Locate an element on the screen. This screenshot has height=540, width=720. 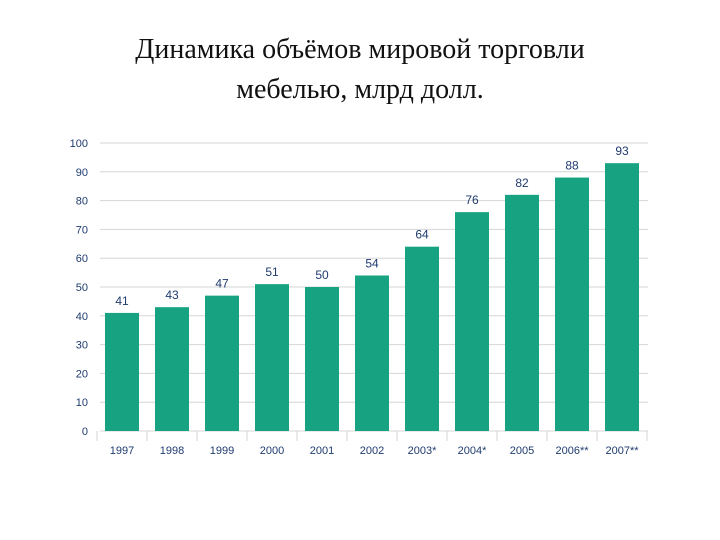
y-tick-label: 30 is located at coordinates (82, 346).